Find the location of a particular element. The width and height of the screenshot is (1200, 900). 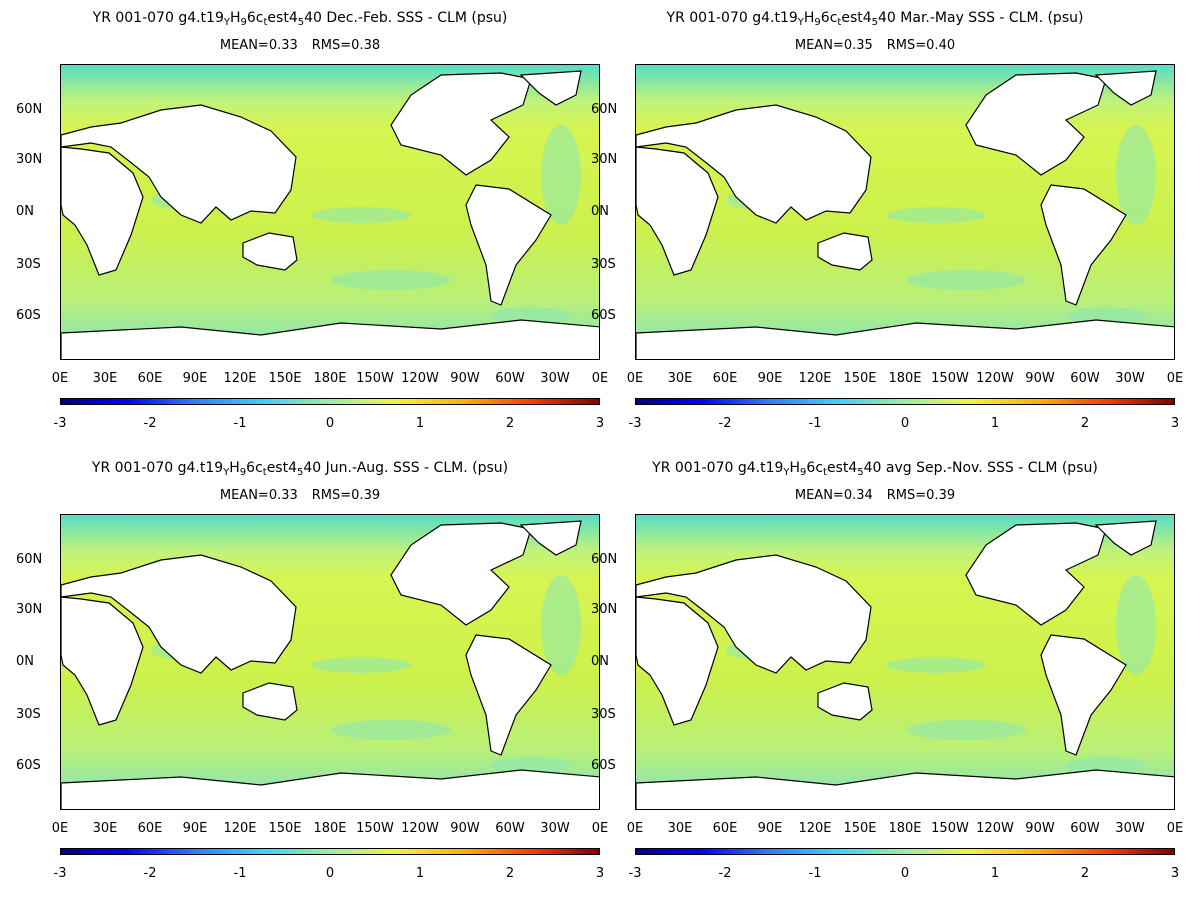

latitude-label: 60S is located at coordinates (28, 765).